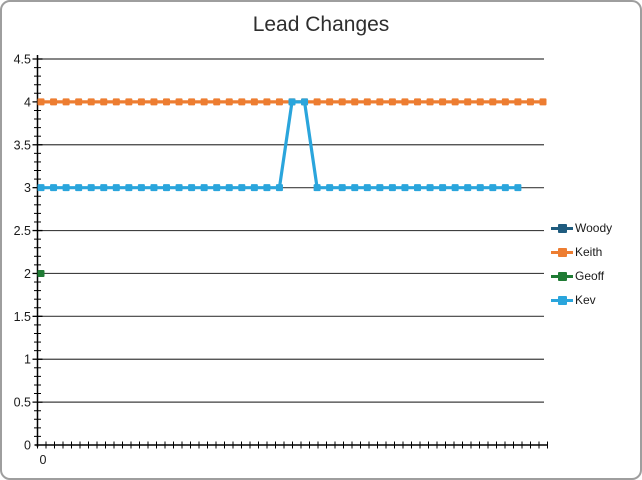 The height and width of the screenshot is (480, 642). What do you see at coordinates (27, 102) in the screenshot?
I see `y-tick-label: 4` at bounding box center [27, 102].